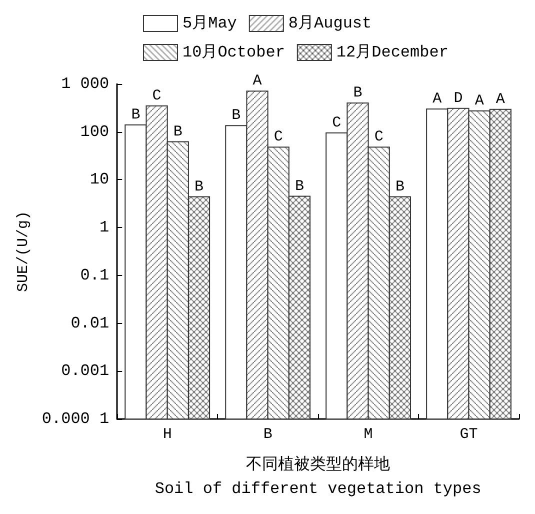 The image size is (535, 514). What do you see at coordinates (458, 98) in the screenshot?
I see `data-label: D` at bounding box center [458, 98].